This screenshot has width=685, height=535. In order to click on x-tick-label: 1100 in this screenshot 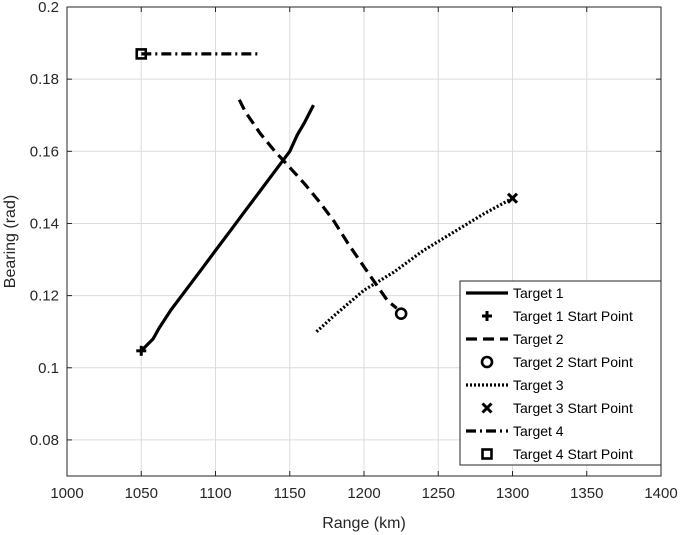, I will do `click(215, 493)`.